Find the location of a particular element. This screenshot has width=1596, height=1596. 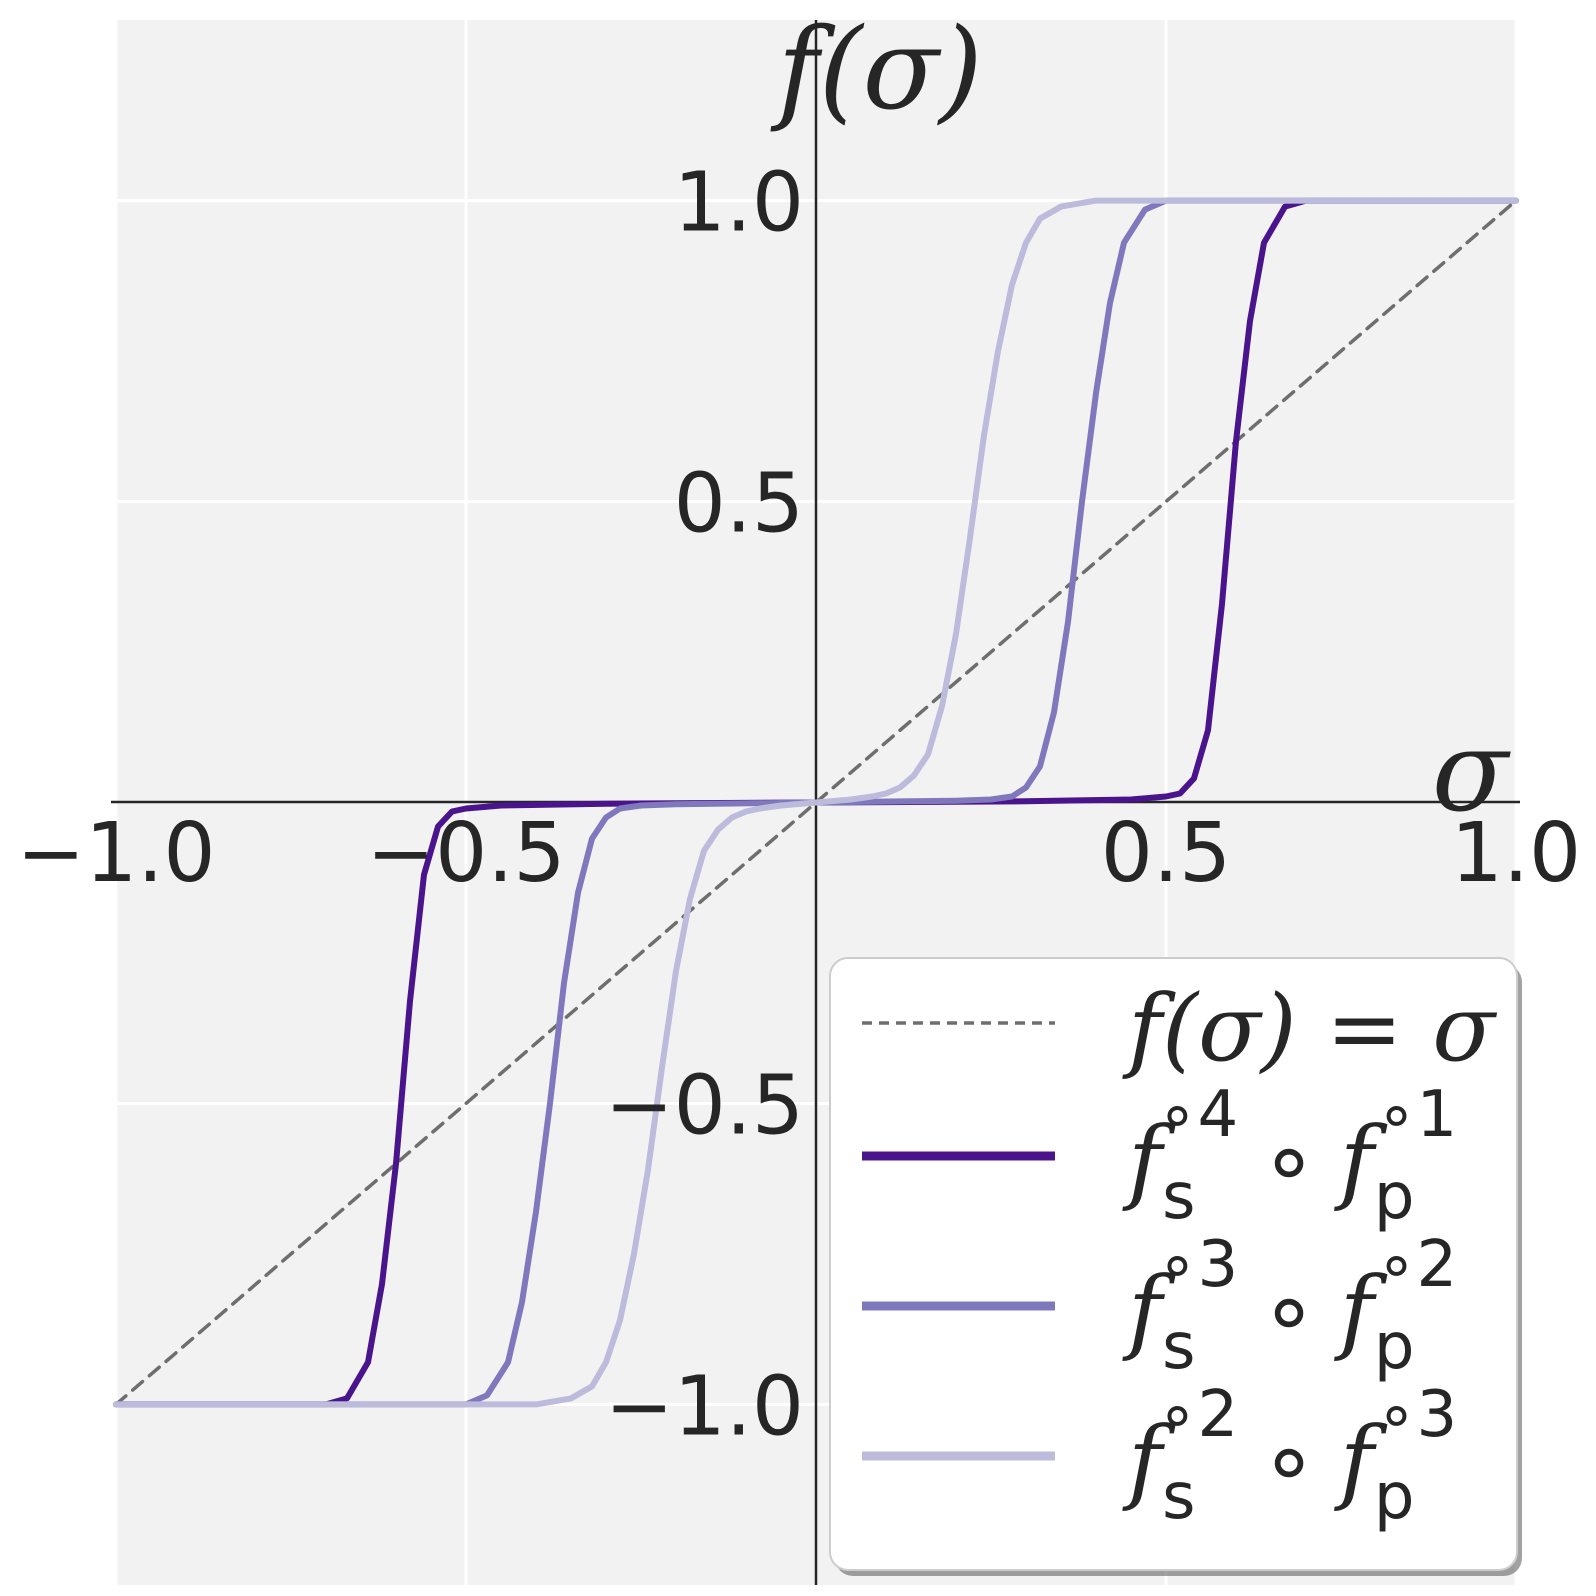

legend-label-identity: f(σ) = σ is located at coordinates (1309, 1028).